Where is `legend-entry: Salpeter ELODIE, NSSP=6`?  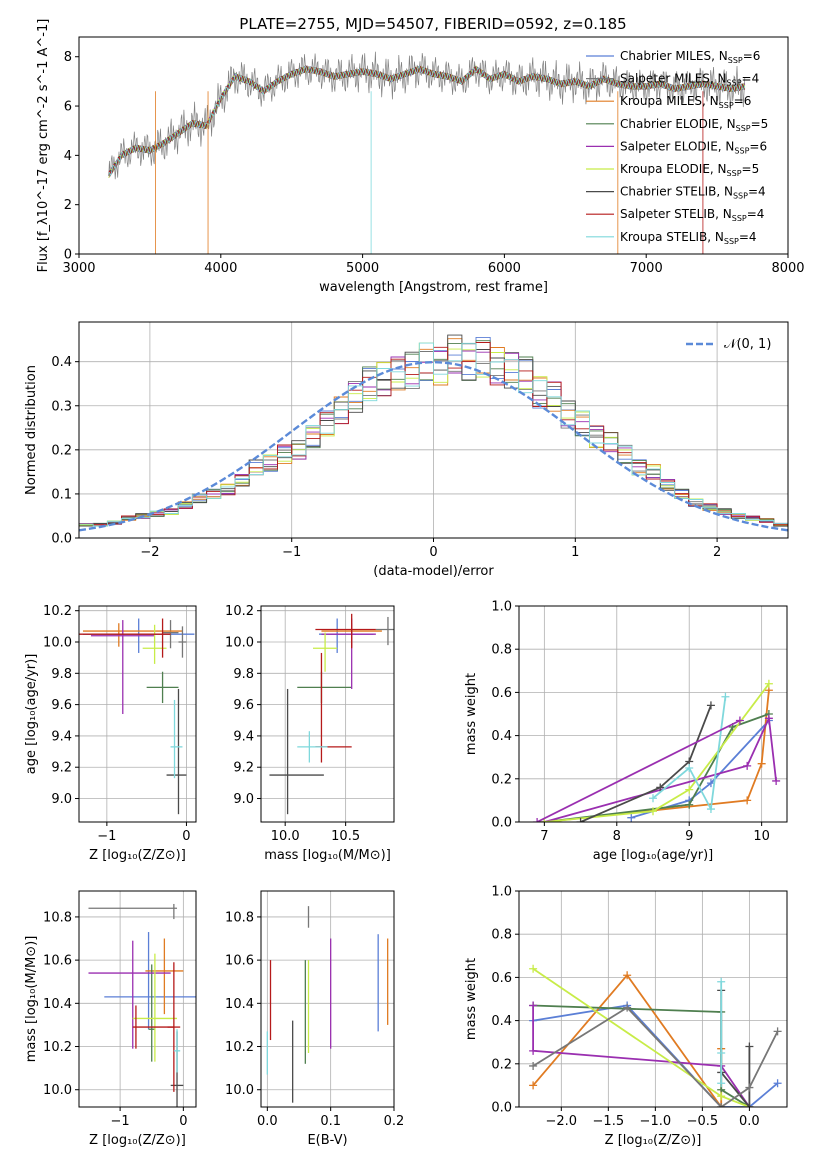 legend-entry: Salpeter ELODIE, NSSP=6 is located at coordinates (693, 147).